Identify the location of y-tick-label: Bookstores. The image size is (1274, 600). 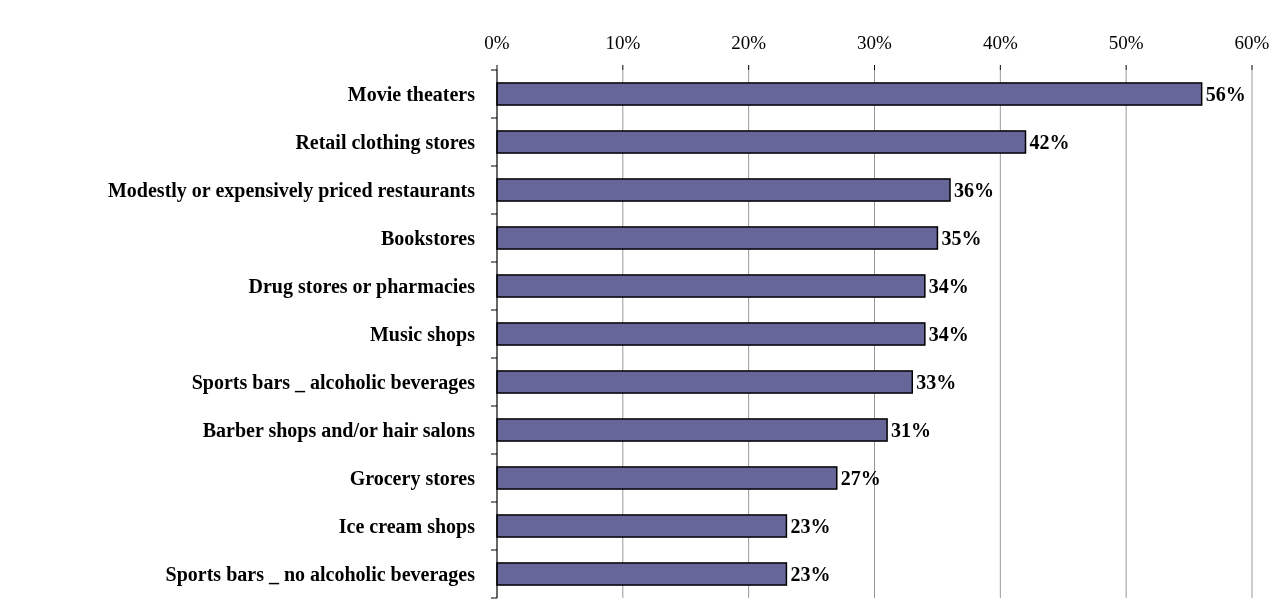
(428, 238).